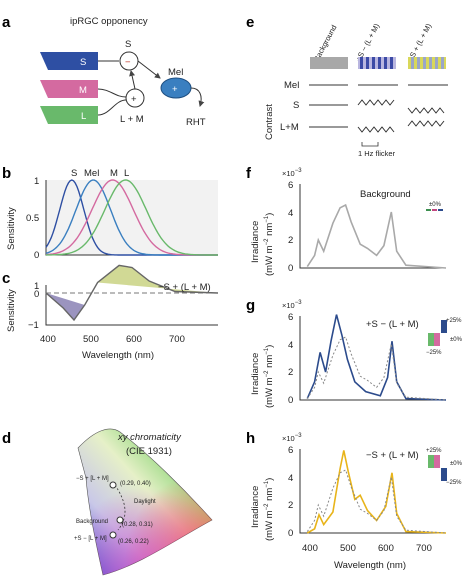  Describe the element at coordinates (6, 278) in the screenshot. I see `panel-label-c: c` at that location.